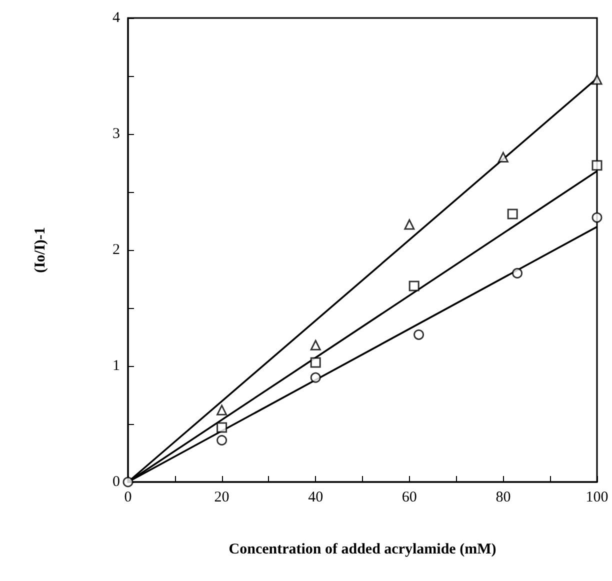  What do you see at coordinates (597, 498) in the screenshot?
I see `x-tick-label: 100` at bounding box center [597, 498].